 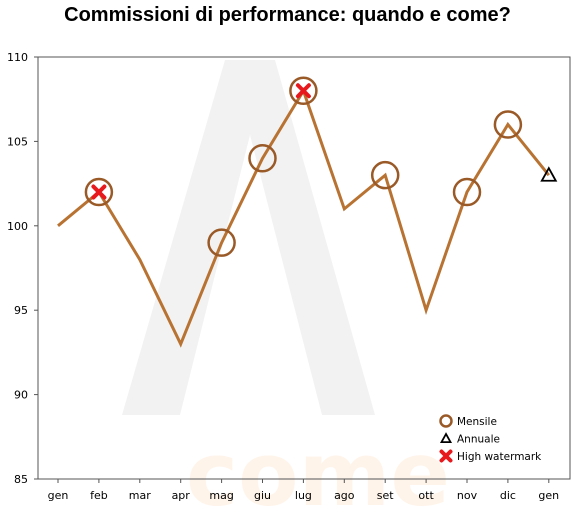 What do you see at coordinates (99, 495) in the screenshot?
I see `x-tick-label: feb` at bounding box center [99, 495].